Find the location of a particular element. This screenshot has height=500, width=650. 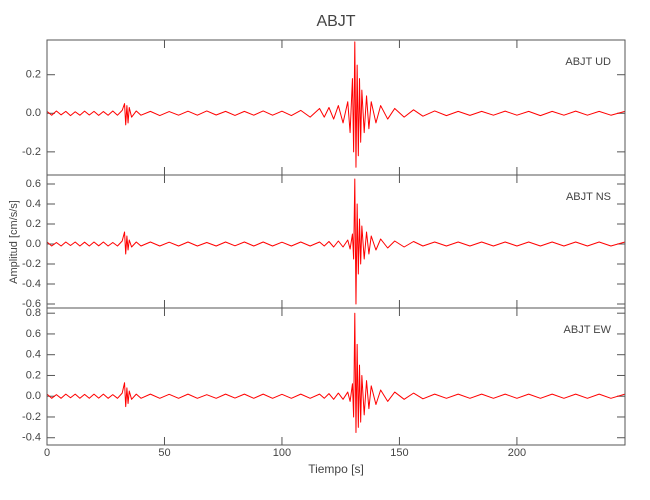

x-tick-label: 50 is located at coordinates (164, 453).